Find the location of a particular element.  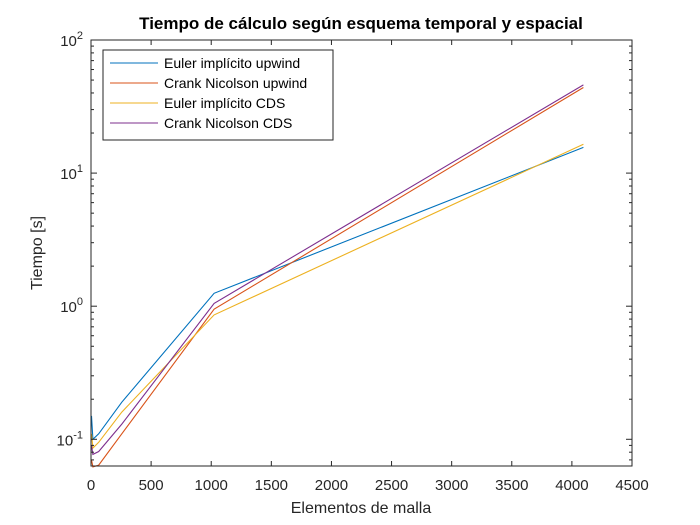

y-tick-label-0: 10⁻¹ is located at coordinates (70, 439).